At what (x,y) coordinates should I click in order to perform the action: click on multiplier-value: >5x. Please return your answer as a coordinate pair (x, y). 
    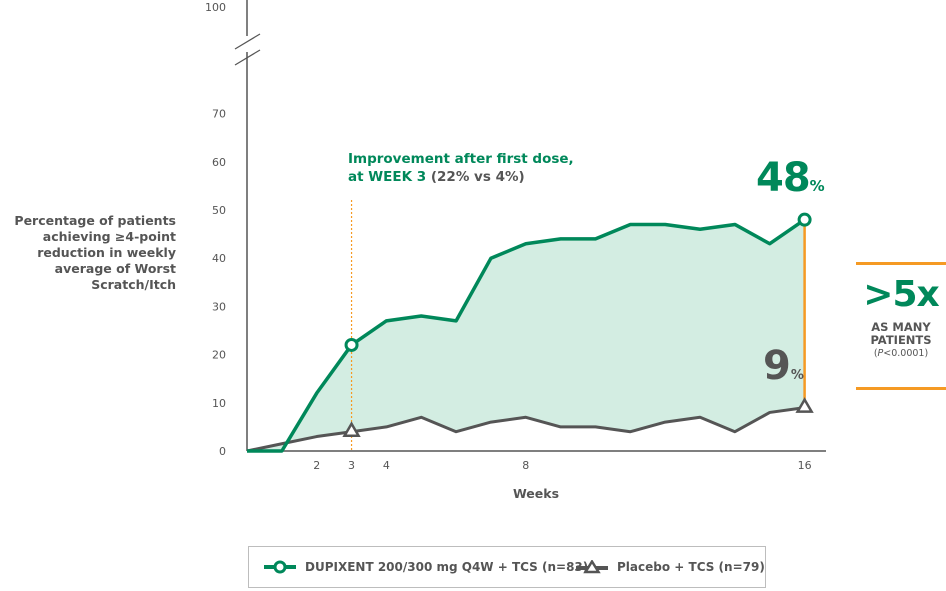
    Looking at the image, I should click on (901, 294).